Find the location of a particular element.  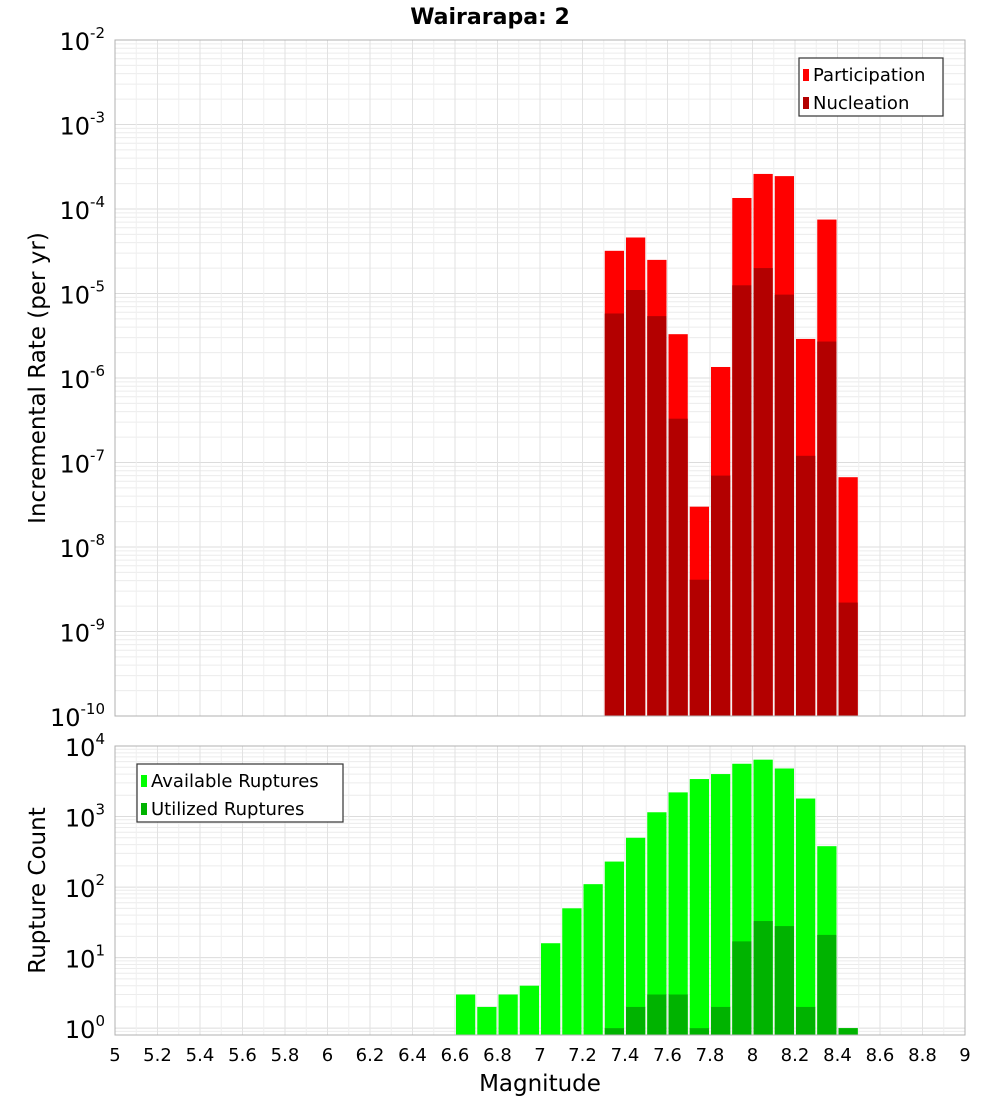

y-tick-label: 10² is located at coordinates (85, 887).